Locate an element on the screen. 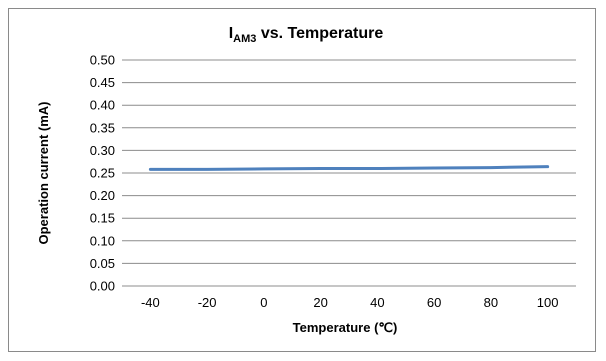  series-group is located at coordinates (349, 168).